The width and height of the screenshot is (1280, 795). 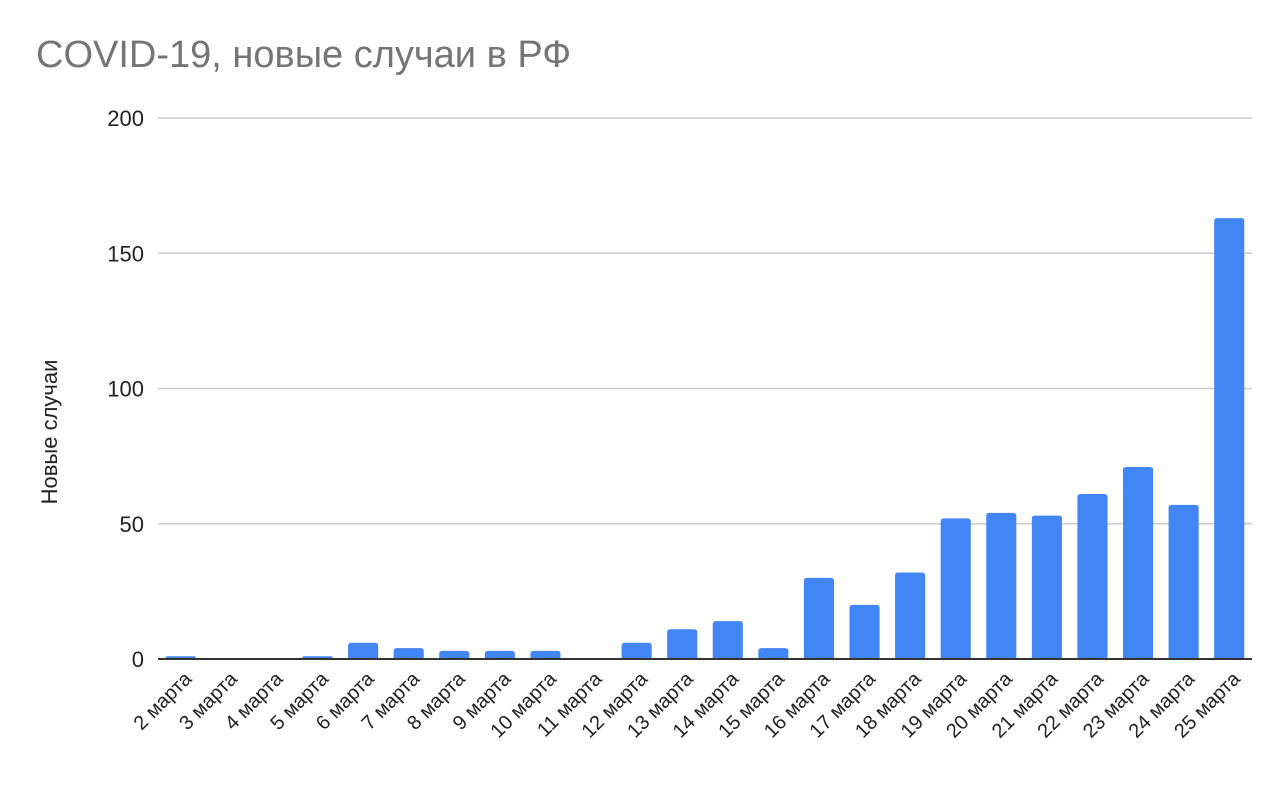 I want to click on y-tick-label: 150, so click(x=125, y=253).